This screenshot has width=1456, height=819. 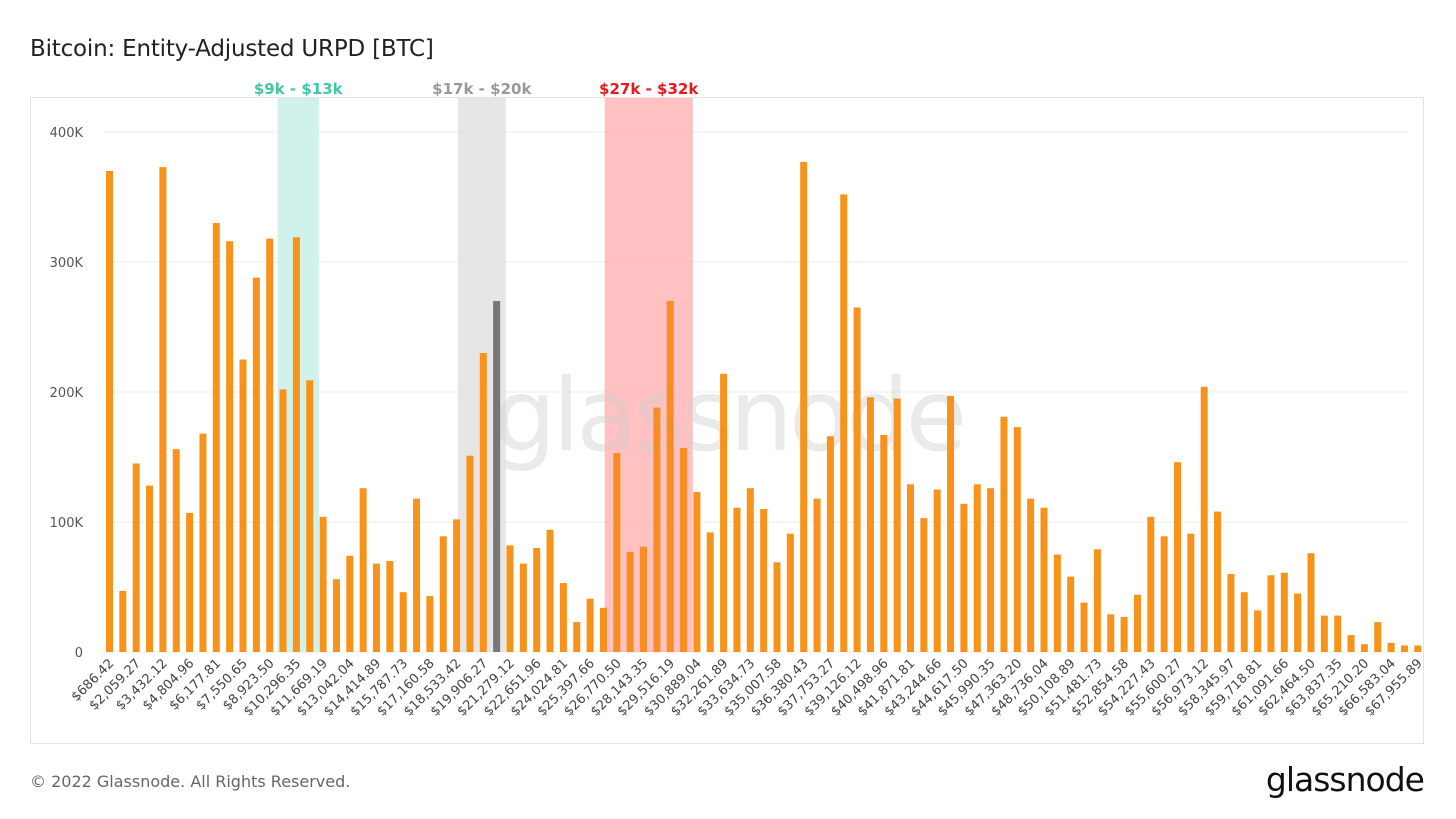 I want to click on y-tick-label: 400K, so click(x=67, y=133).